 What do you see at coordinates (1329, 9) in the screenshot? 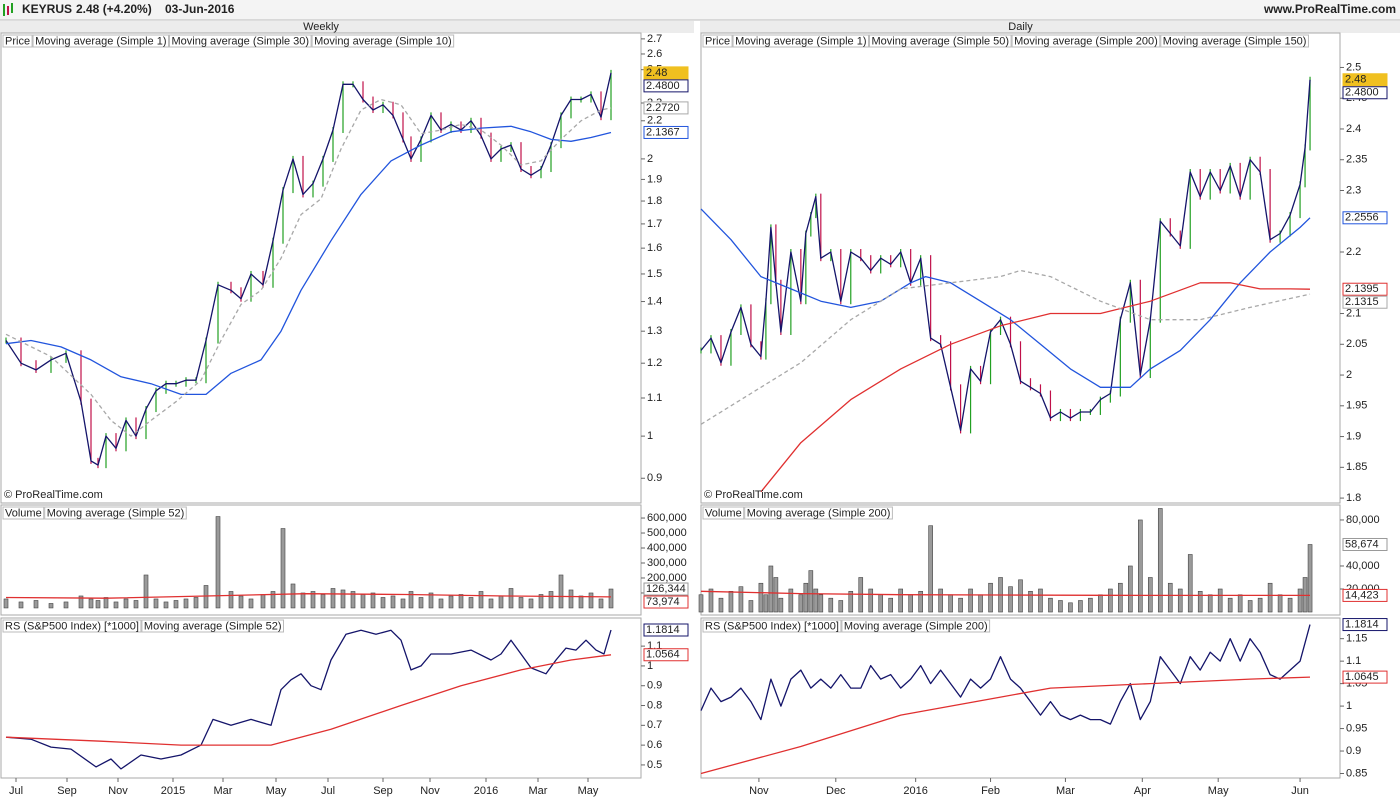
I see `site: www.ProRealTime.com` at bounding box center [1329, 9].